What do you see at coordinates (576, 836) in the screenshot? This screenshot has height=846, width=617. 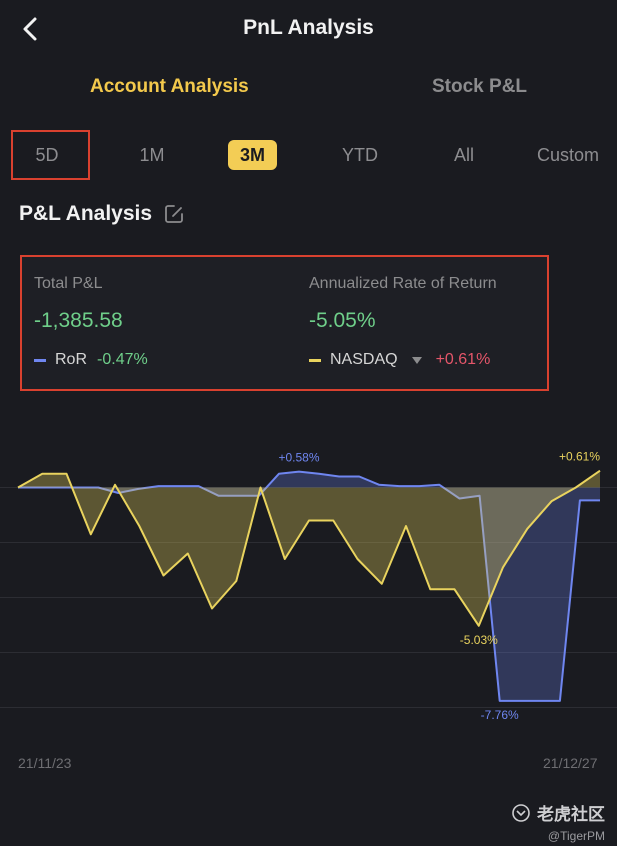 I see `watermark-handle: @TigerPM` at bounding box center [576, 836].